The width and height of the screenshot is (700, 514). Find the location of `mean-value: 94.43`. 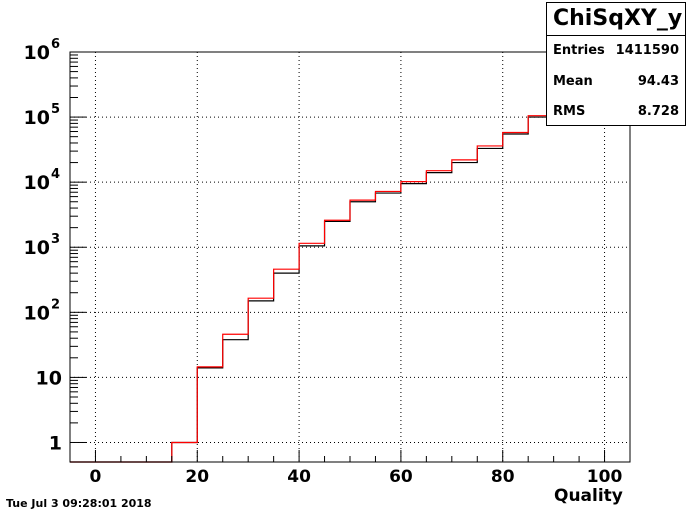

mean-value: 94.43 is located at coordinates (658, 81).